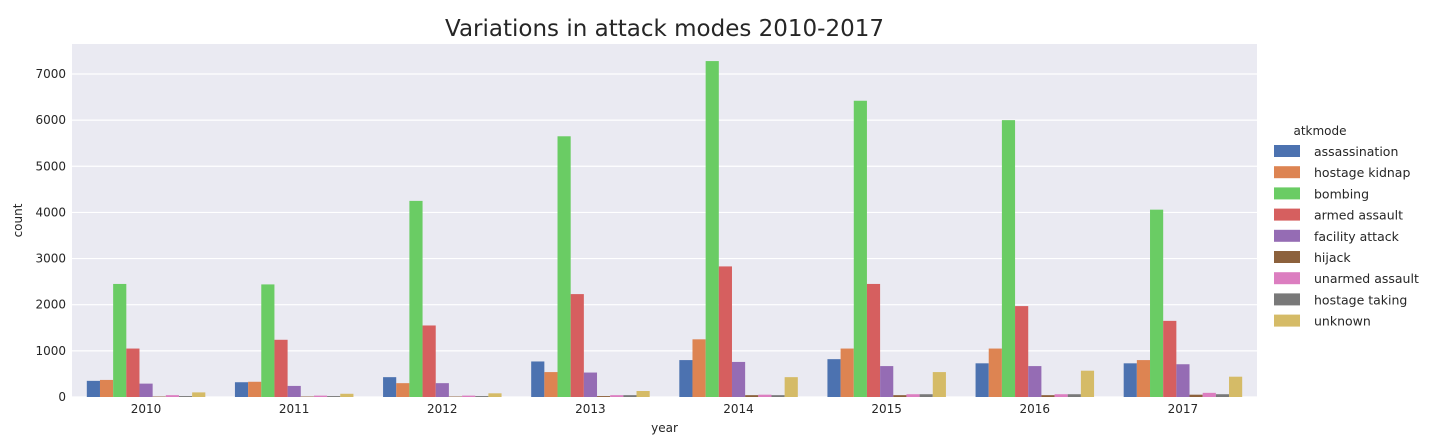  I want to click on y-tick-label: 1000, so click(50, 351).